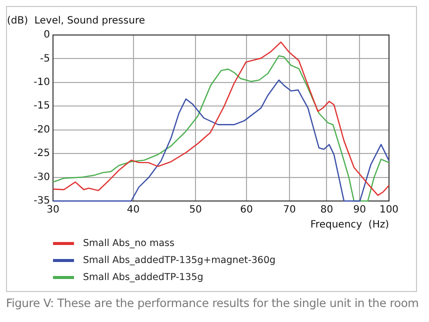 This screenshot has height=322, width=429. Describe the element at coordinates (389, 210) in the screenshot. I see `x-tick-label: 100` at that location.